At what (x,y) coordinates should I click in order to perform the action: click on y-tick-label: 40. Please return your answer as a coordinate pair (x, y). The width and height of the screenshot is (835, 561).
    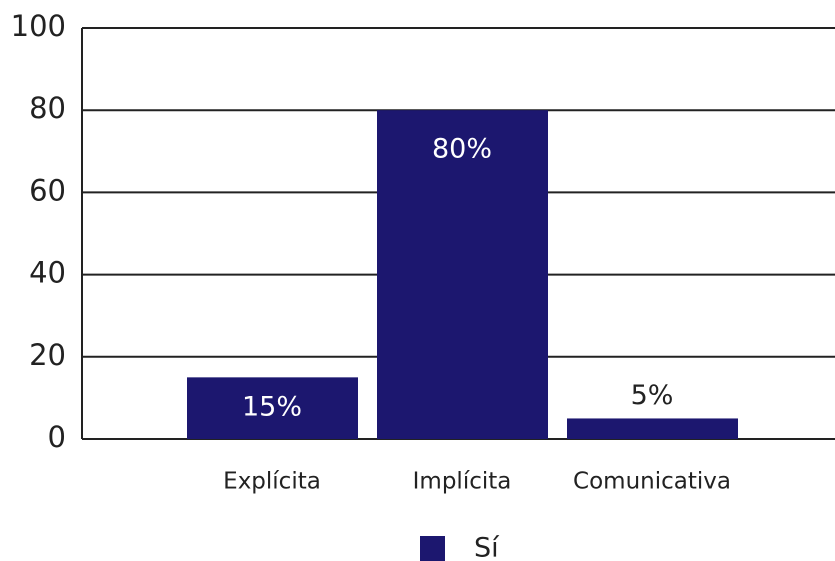
    Looking at the image, I should click on (47, 273).